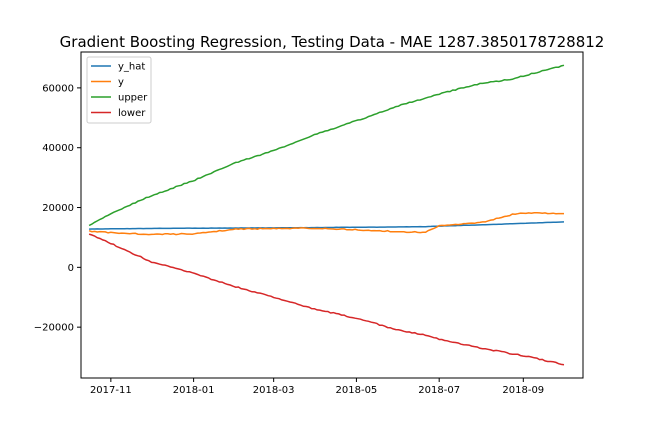 This screenshot has width=648, height=437. Describe the element at coordinates (357, 390) in the screenshot. I see `x-tick-label: 2018-05` at that location.